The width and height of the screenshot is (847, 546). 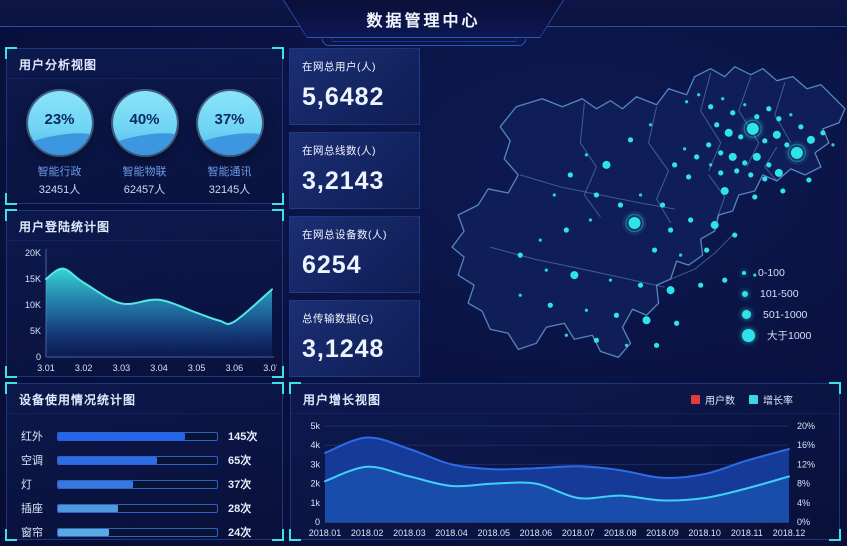 I want to click on panel-title-login-stats: 用户登陆统计图, so click(x=144, y=226).